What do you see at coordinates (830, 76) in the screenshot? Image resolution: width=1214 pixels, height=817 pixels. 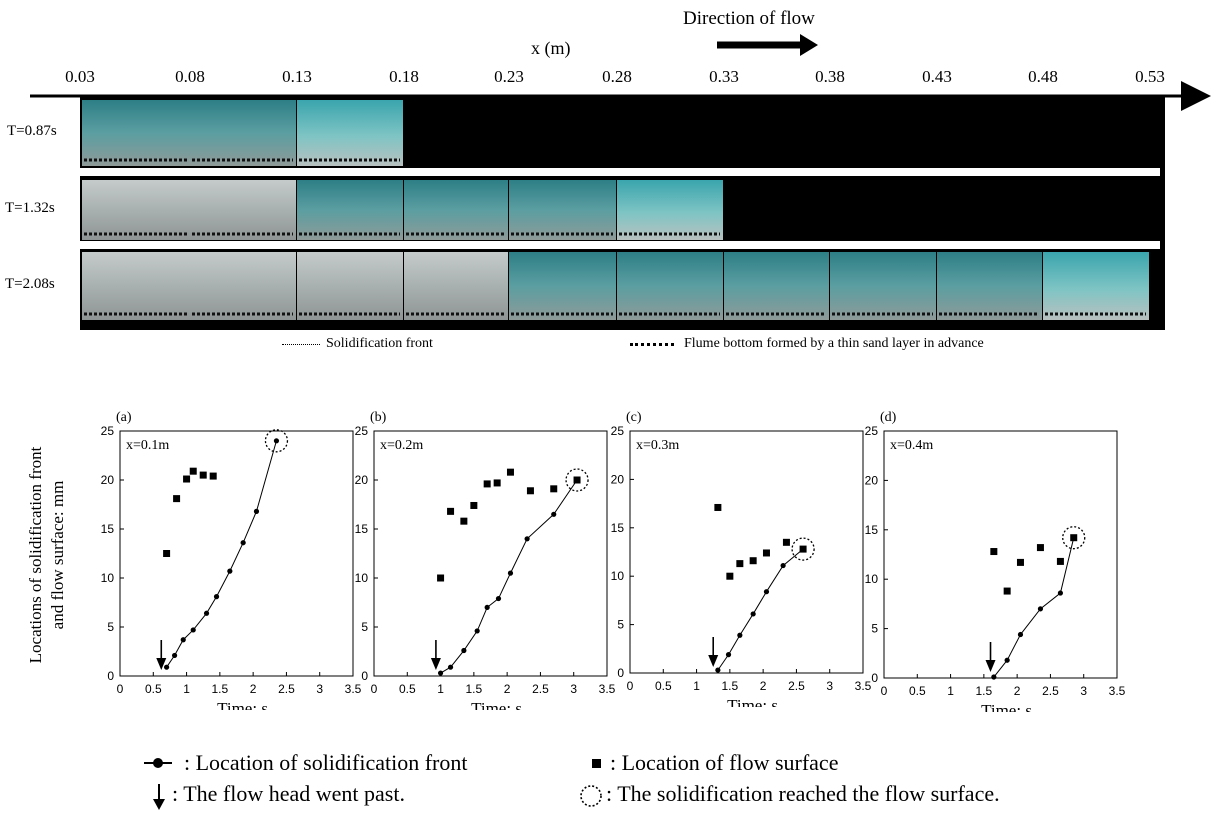 I see `x-tick-label: 0.38` at bounding box center [830, 76].